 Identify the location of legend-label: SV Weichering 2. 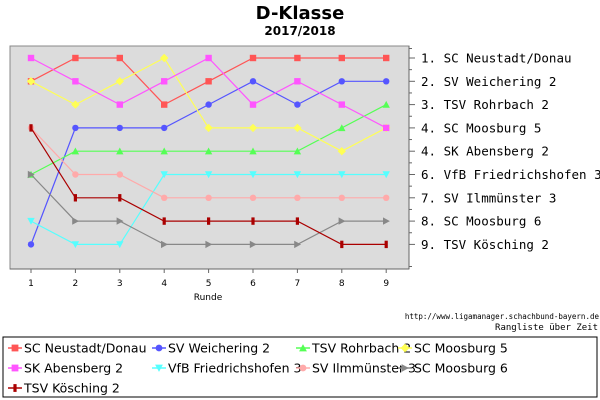
(219, 348).